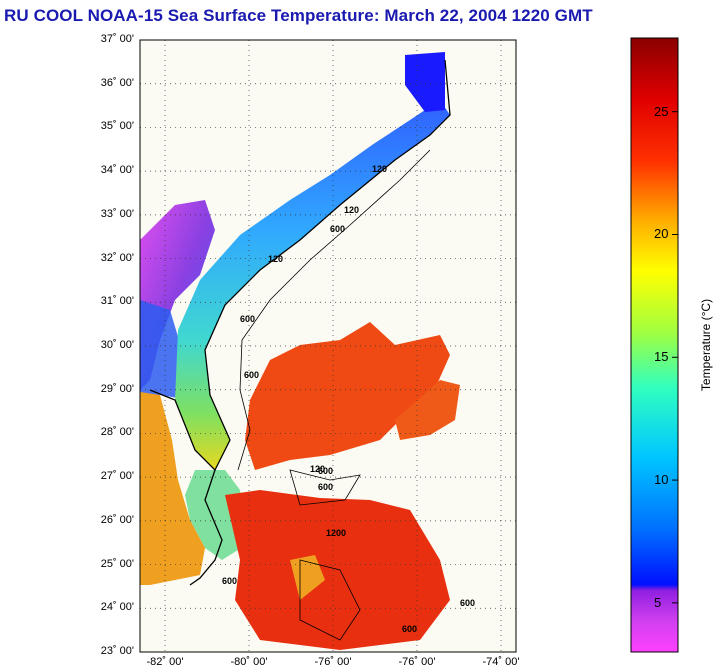 This screenshot has width=728, height=672. I want to click on colorbar-label: Temperature (°C), so click(706, 345).